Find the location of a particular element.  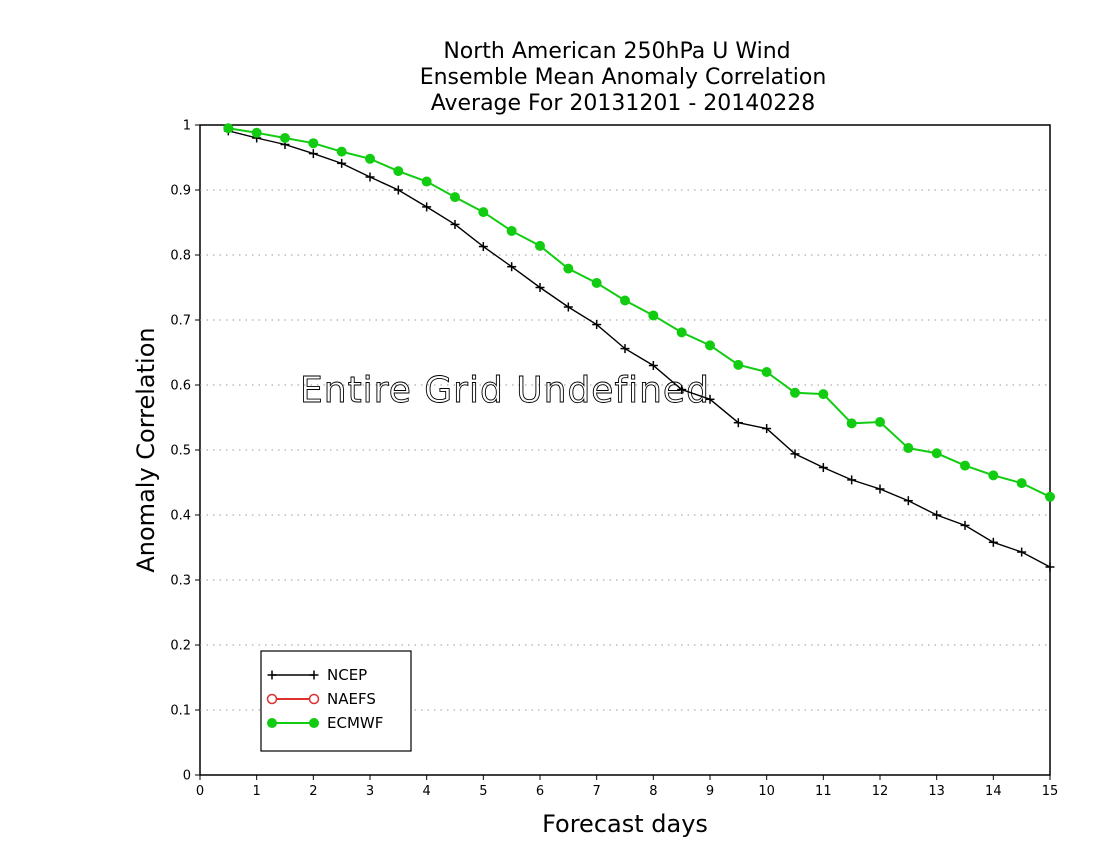

legend-entry-naefs: NAEFS is located at coordinates (321, 699).